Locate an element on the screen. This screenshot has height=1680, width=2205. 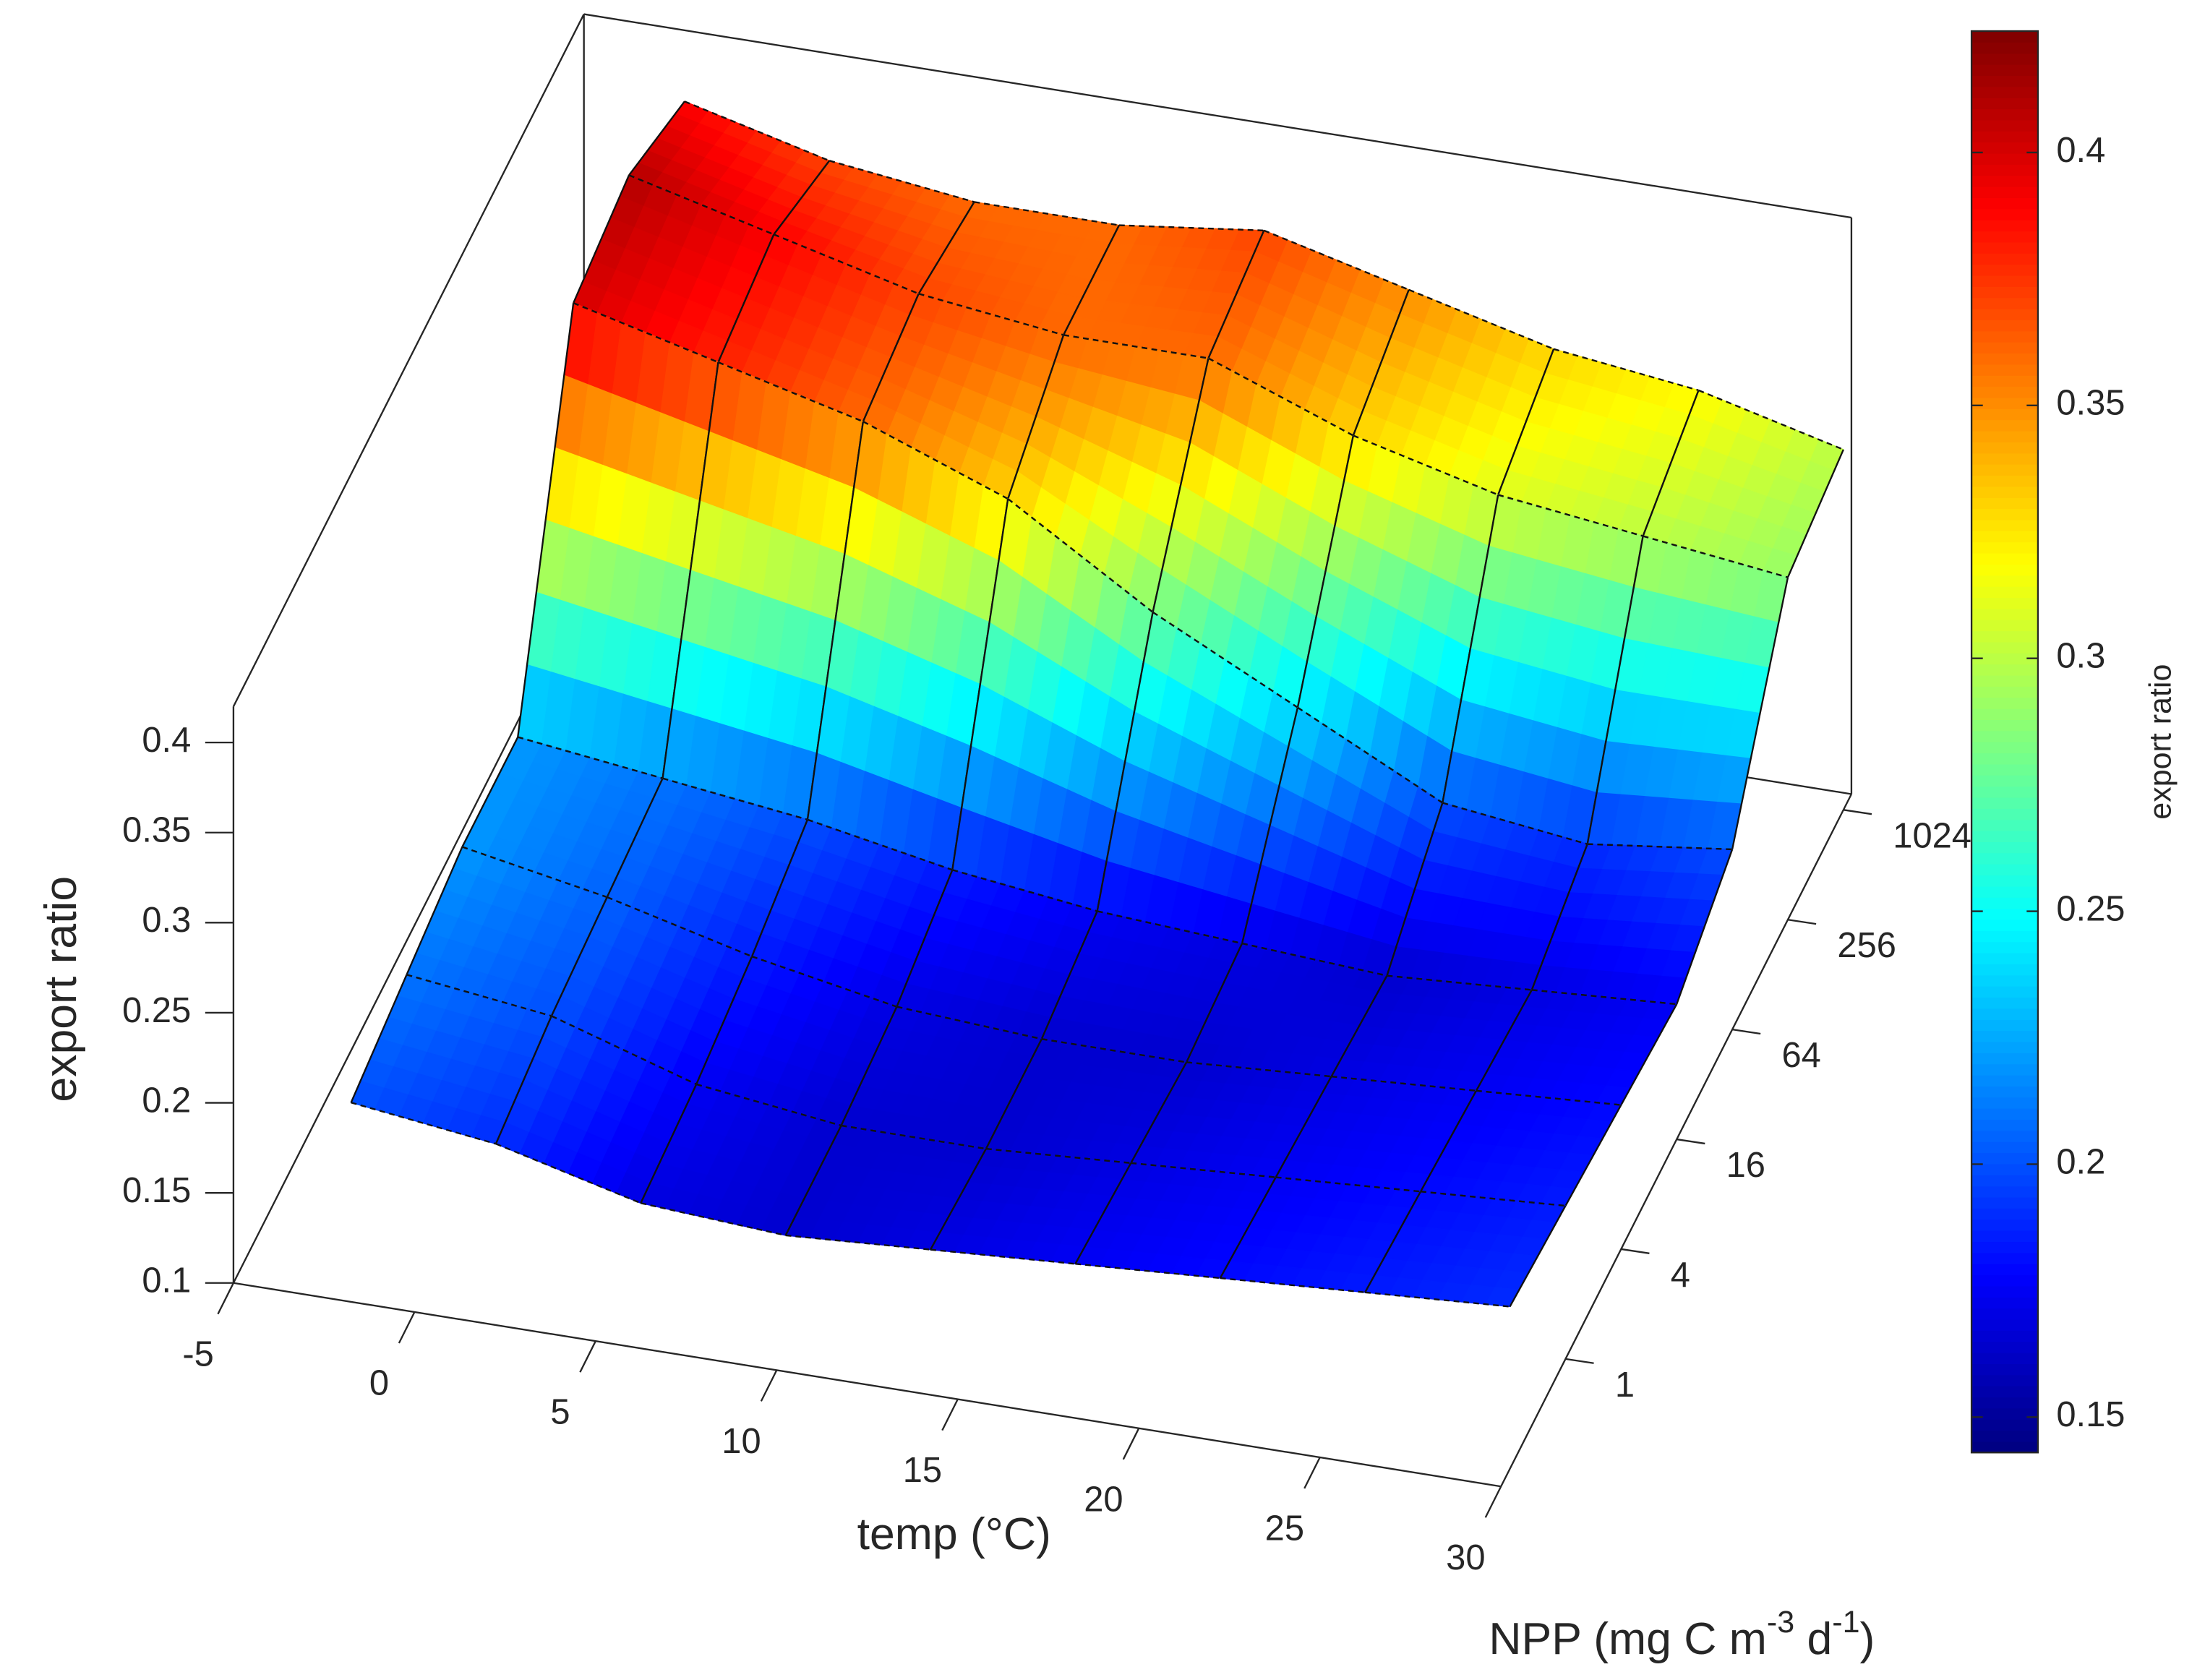
x-tick-label: 5 is located at coordinates (560, 1412).